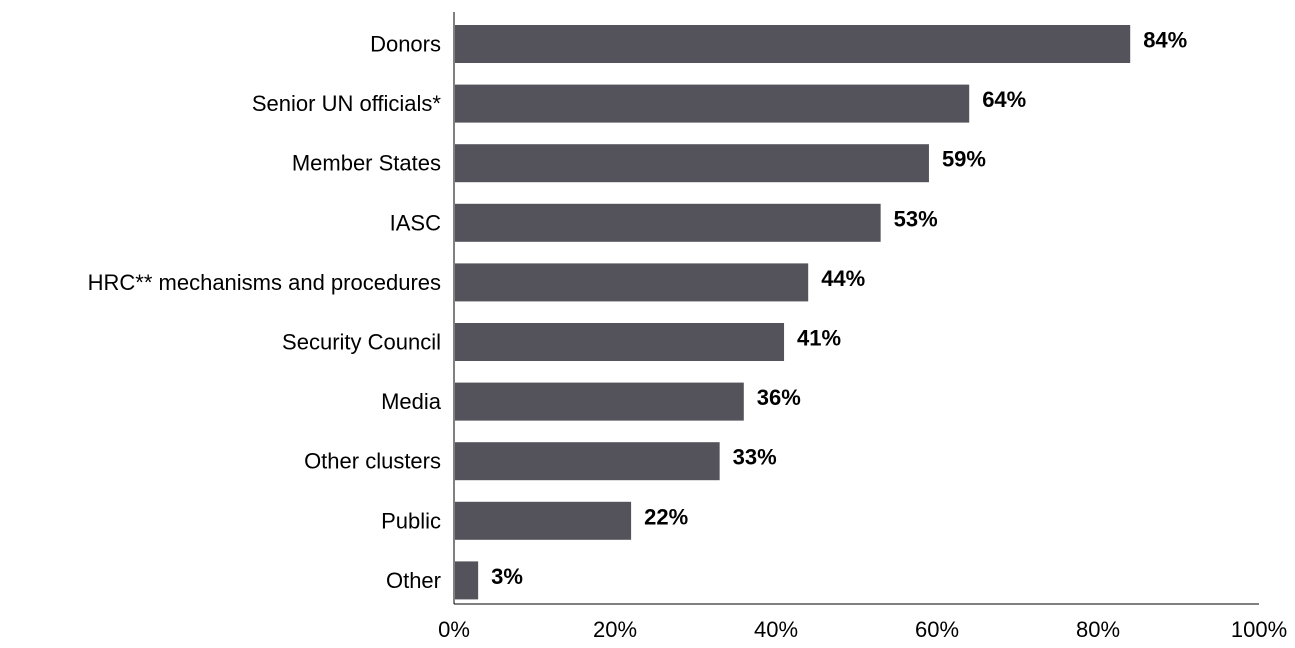  Describe the element at coordinates (1165, 40) in the screenshot. I see `data-label: 84%` at that location.